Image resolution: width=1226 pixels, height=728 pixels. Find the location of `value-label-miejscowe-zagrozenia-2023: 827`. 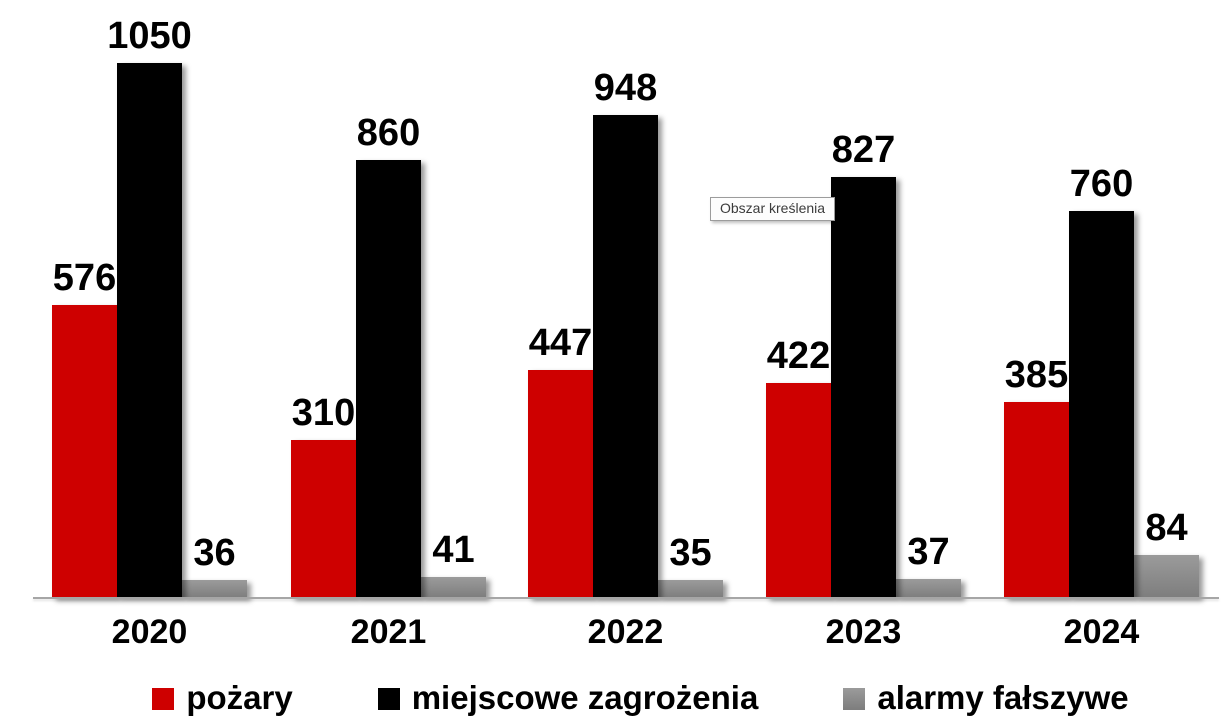

value-label-miejscowe-zagrozenia-2023: 827 is located at coordinates (863, 150).